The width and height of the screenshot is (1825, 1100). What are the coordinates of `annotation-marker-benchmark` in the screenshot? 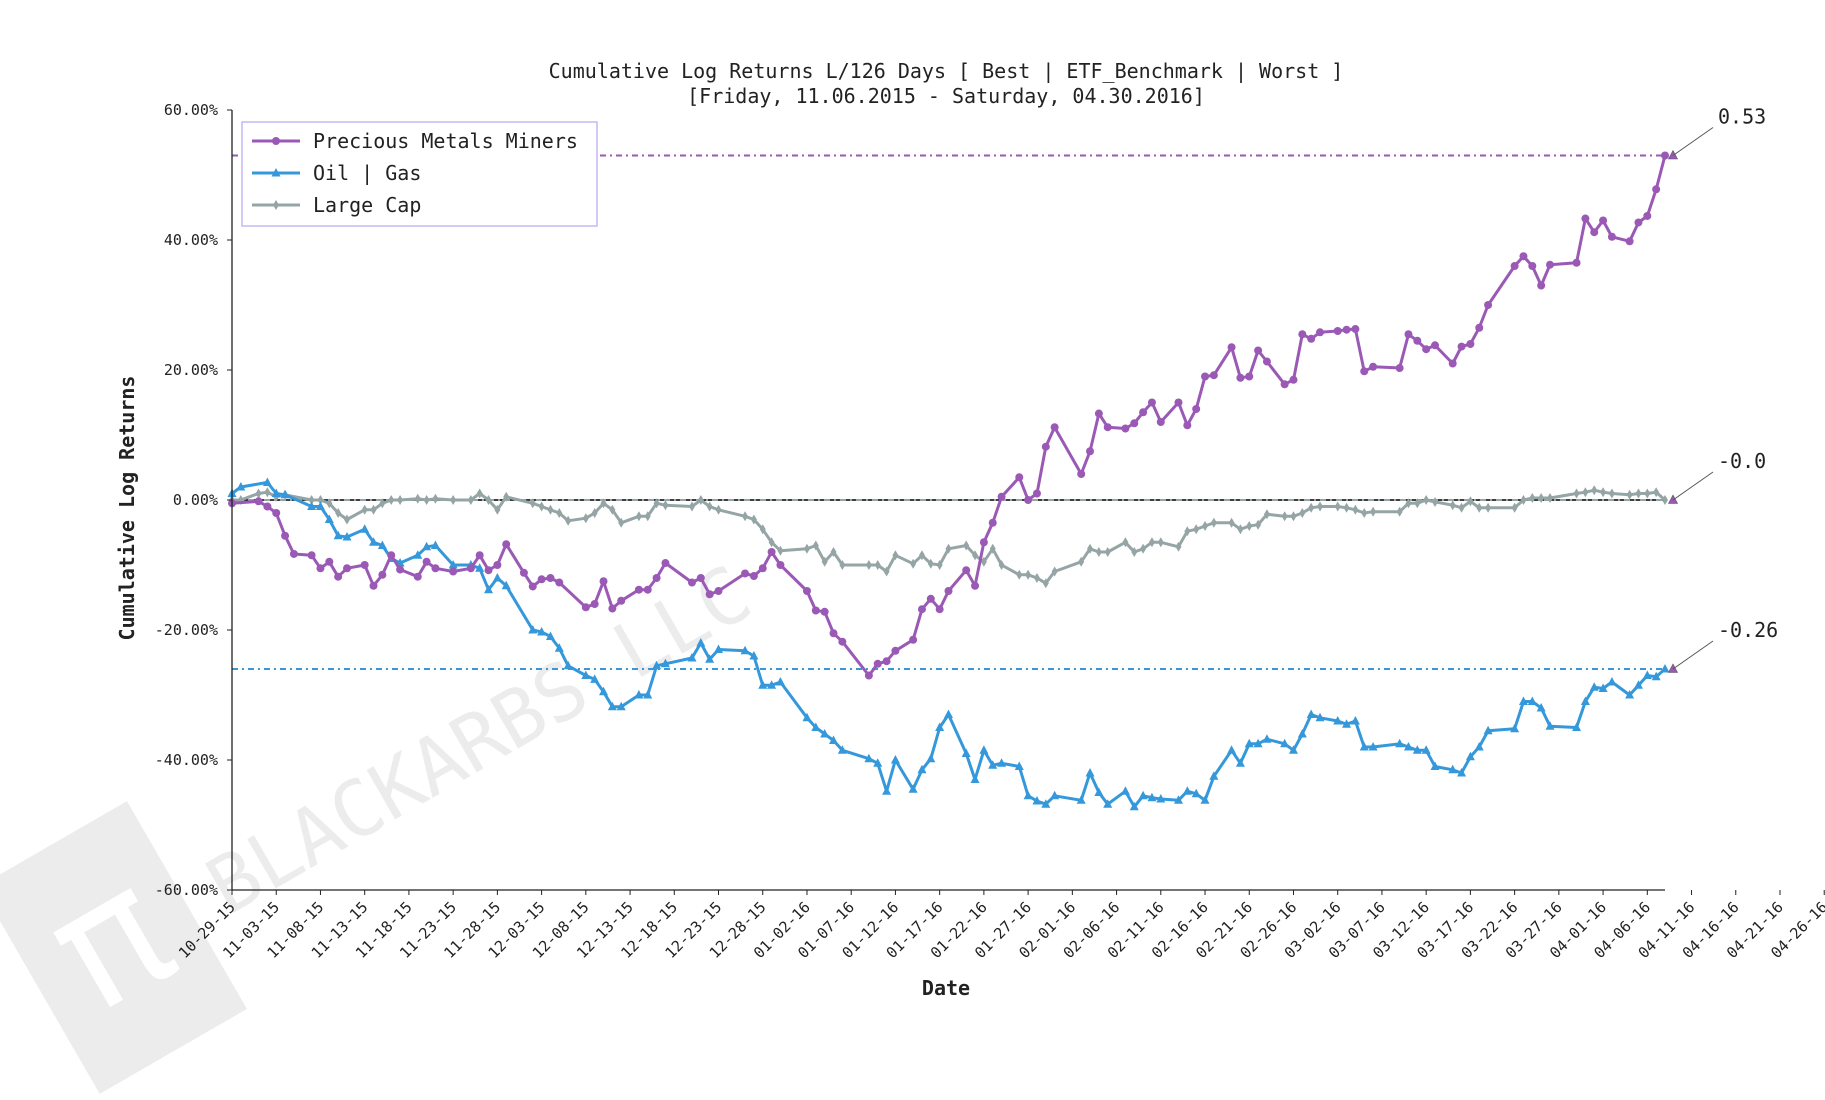 It's located at (1673, 499).